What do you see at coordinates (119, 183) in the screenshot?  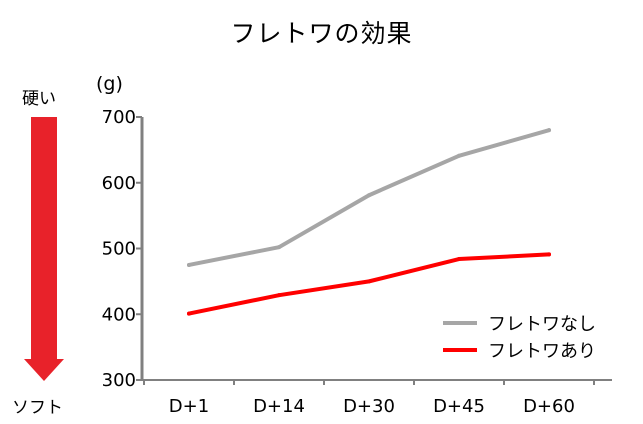 I see `y-tick-label: 600` at bounding box center [119, 183].